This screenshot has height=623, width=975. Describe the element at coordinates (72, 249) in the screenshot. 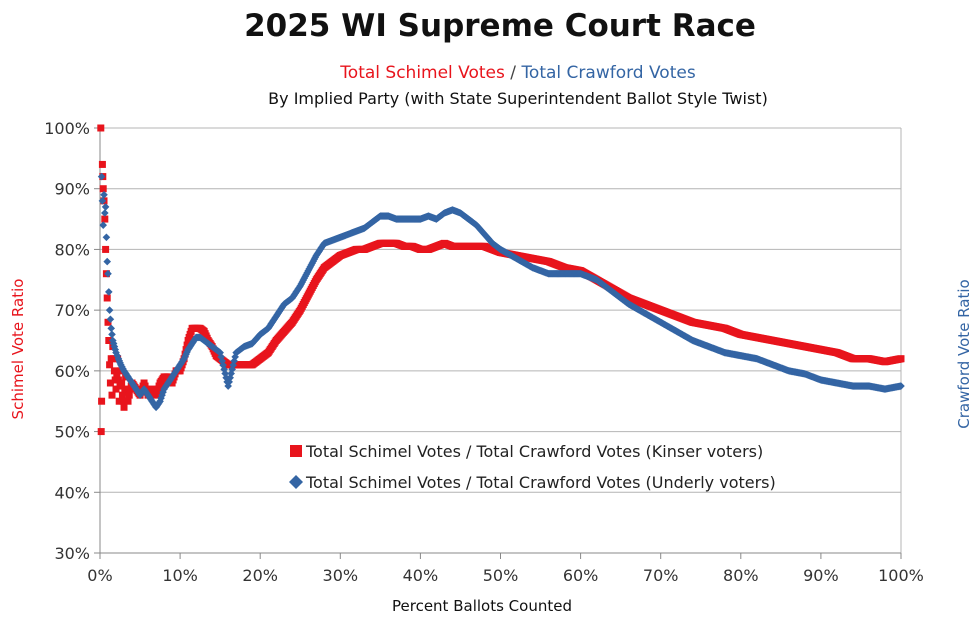

I see `y-tick-label: 80%` at that location.